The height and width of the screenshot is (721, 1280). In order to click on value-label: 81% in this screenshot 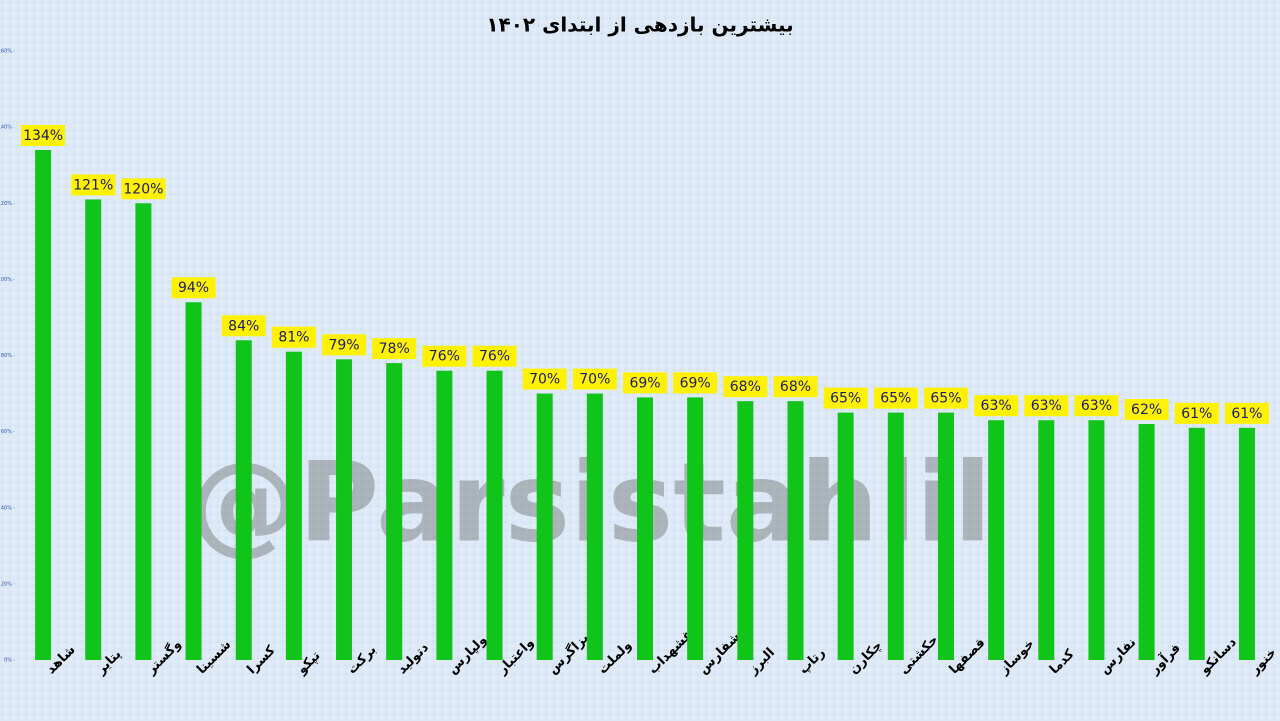, I will do `click(293, 338)`.